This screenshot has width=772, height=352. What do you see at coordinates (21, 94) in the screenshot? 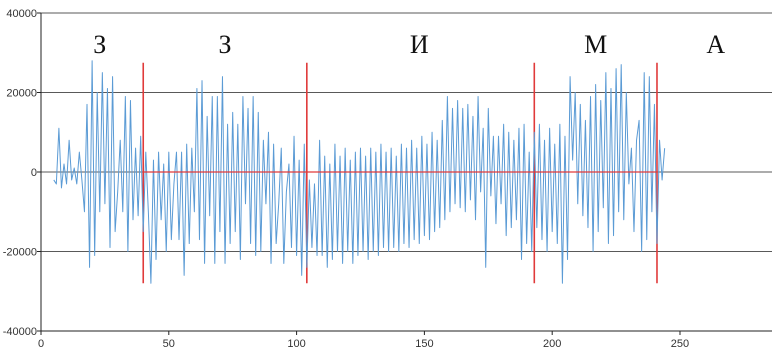
I see `y-tick-label: 20000` at bounding box center [21, 94].